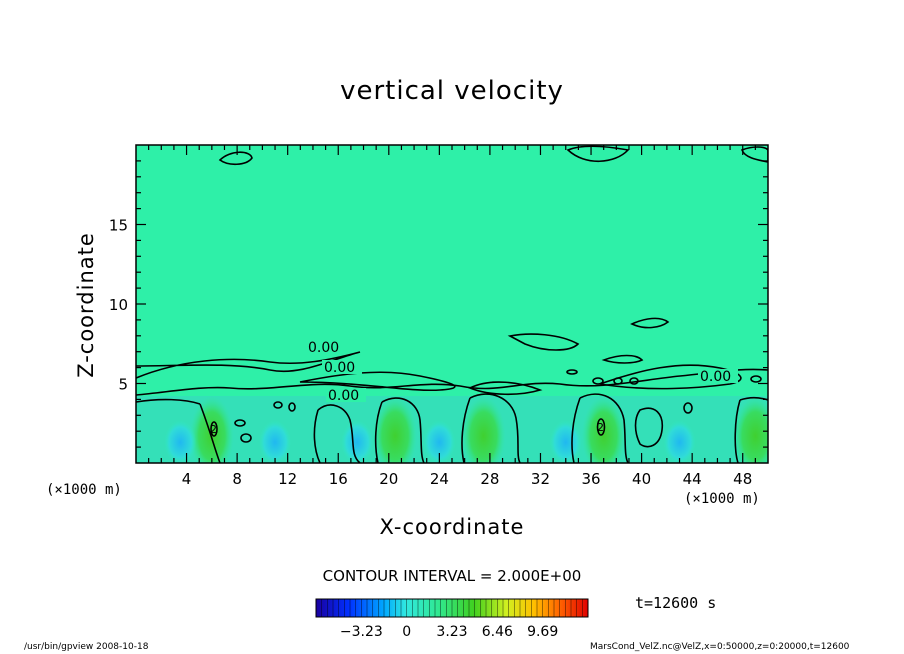  Describe the element at coordinates (452, 527) in the screenshot. I see `x-axis-label: X-coordinate` at that location.